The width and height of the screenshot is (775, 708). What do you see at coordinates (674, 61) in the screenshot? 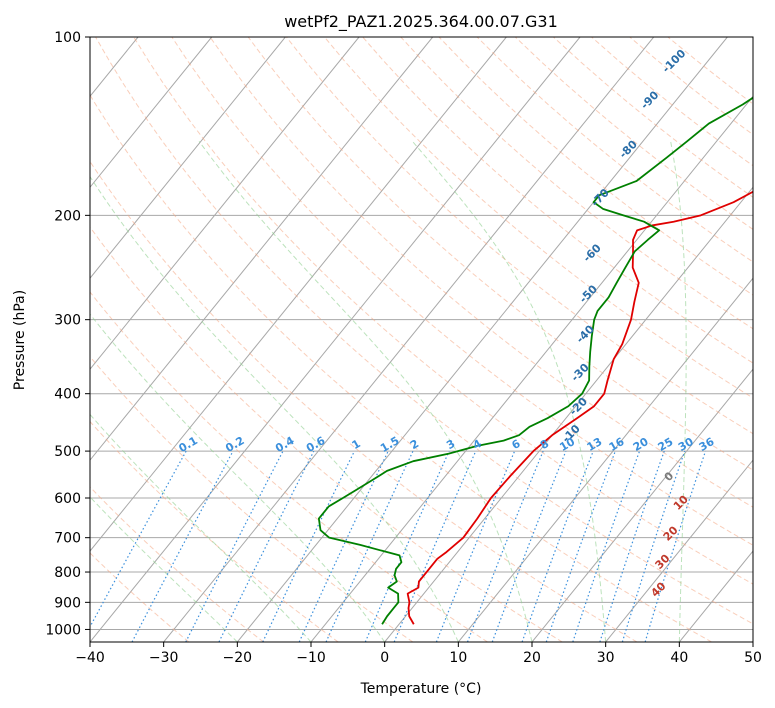
I see `dry-adiabat-label: -100` at bounding box center [674, 61].